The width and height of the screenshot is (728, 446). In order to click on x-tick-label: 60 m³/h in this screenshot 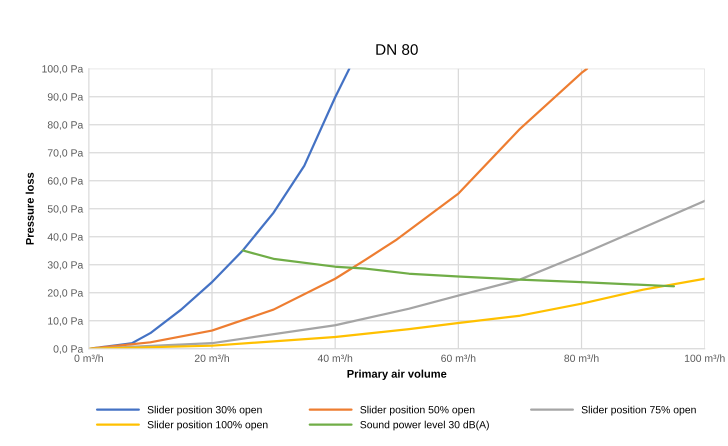, I will do `click(458, 358)`.